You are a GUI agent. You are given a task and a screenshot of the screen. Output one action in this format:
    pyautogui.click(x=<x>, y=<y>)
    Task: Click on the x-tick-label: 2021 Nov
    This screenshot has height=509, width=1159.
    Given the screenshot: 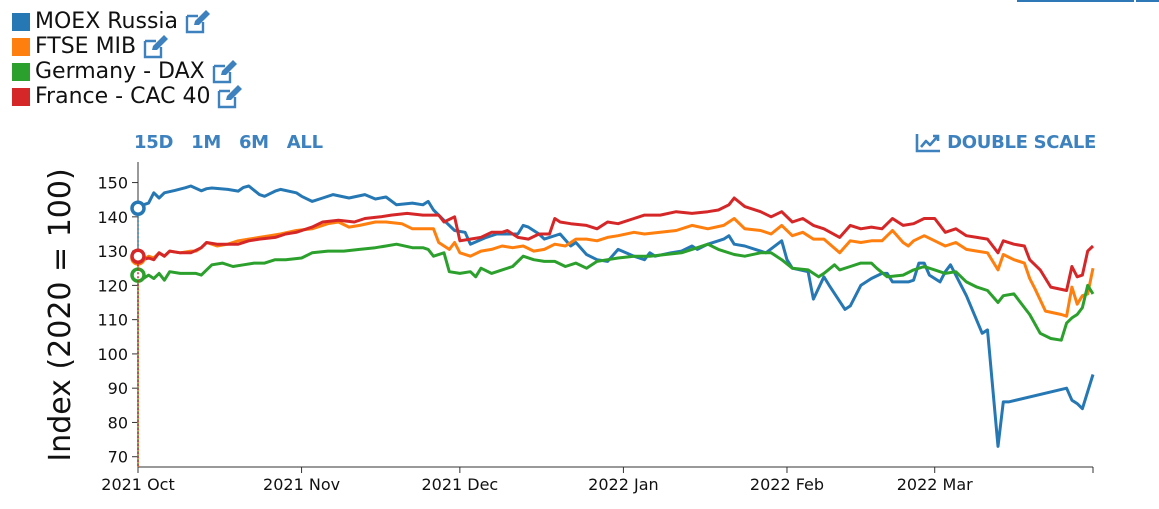 What is the action you would take?
    pyautogui.click(x=301, y=484)
    